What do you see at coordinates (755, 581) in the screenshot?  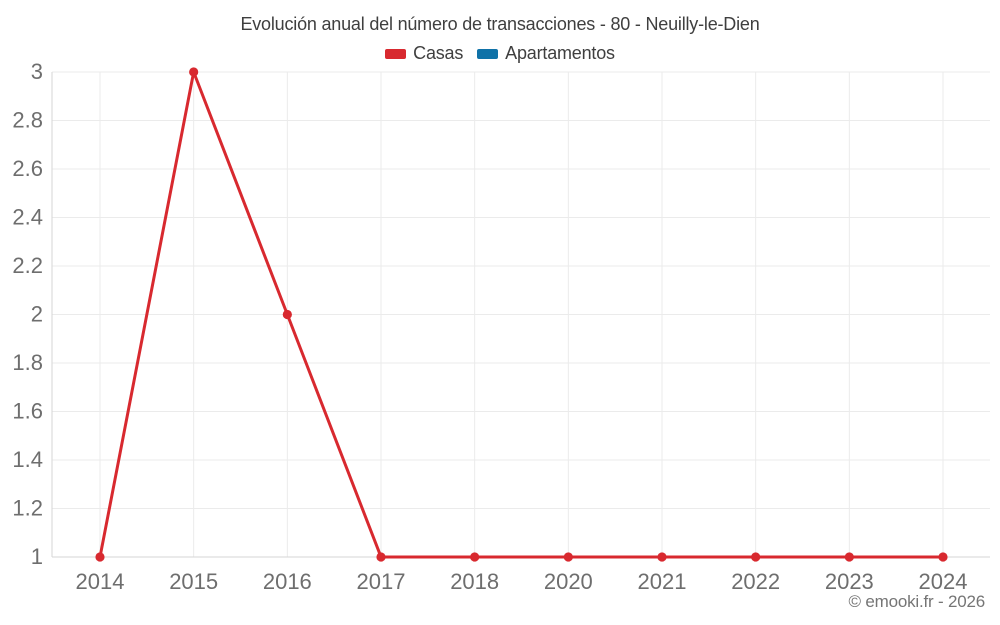 I see `x-tick-label: 2022` at bounding box center [755, 581].